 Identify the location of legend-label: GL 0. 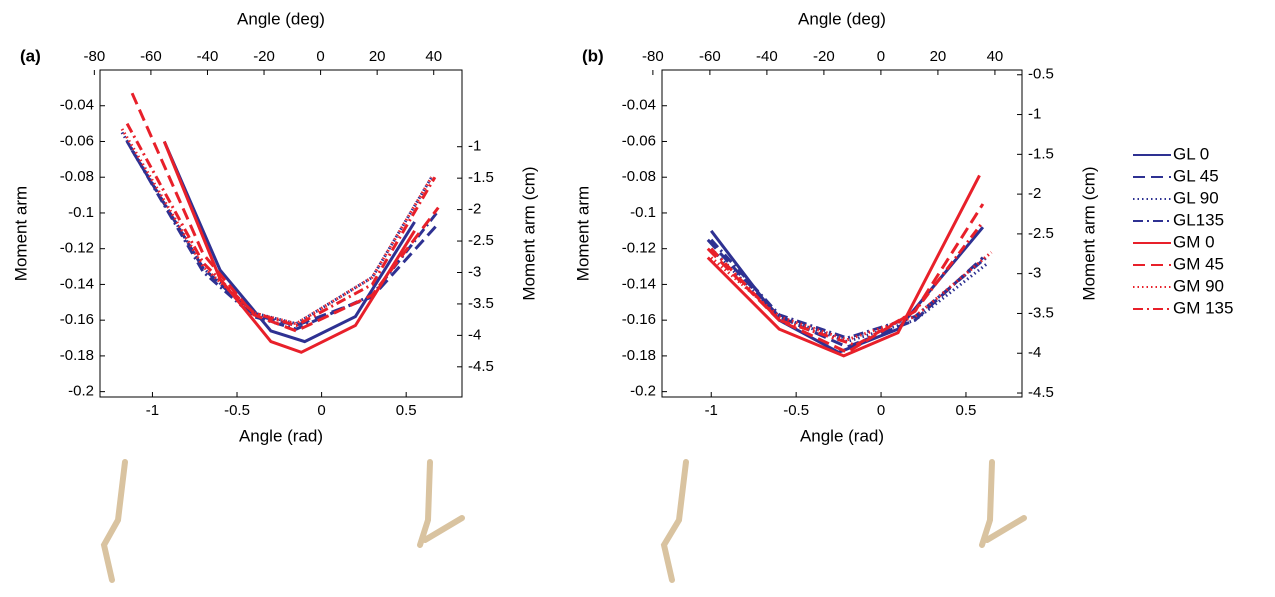
(1191, 153).